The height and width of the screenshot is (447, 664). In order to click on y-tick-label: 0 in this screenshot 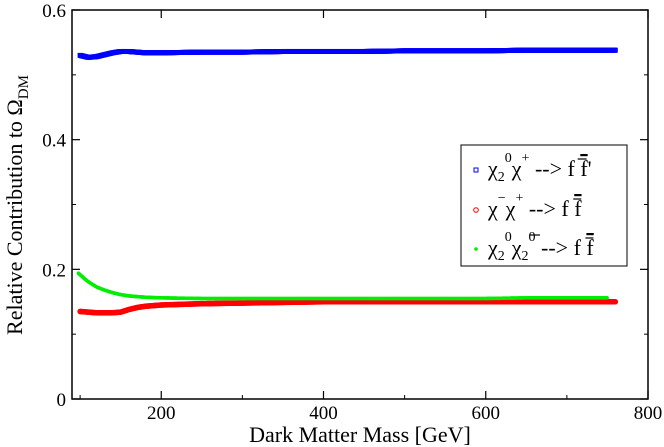, I will do `click(62, 400)`.